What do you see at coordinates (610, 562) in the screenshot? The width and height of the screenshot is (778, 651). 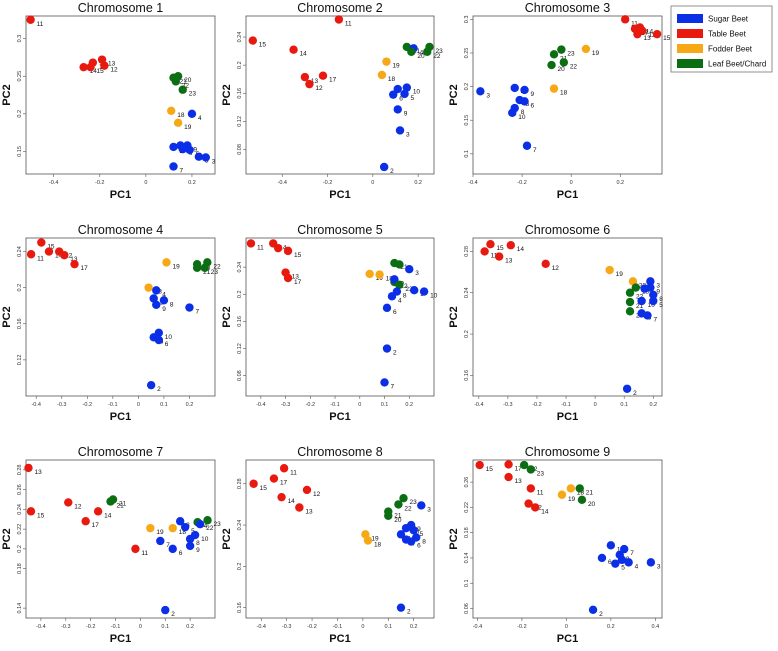 I see `point-label: 6` at bounding box center [610, 562].